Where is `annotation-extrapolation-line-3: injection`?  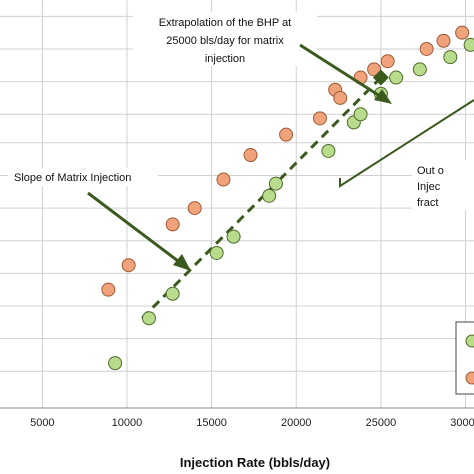 annotation-extrapolation-line-3: injection is located at coordinates (225, 59).